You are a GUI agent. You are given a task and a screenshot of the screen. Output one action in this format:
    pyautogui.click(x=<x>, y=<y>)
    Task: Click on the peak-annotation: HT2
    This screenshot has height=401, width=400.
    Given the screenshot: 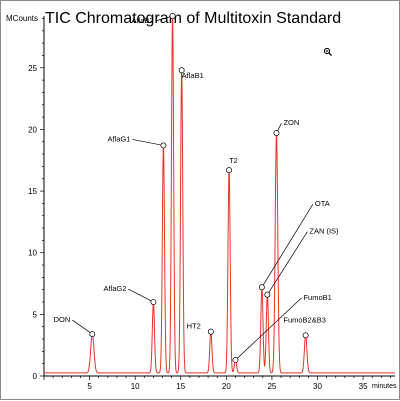 What is the action you would take?
    pyautogui.click(x=200, y=328)
    